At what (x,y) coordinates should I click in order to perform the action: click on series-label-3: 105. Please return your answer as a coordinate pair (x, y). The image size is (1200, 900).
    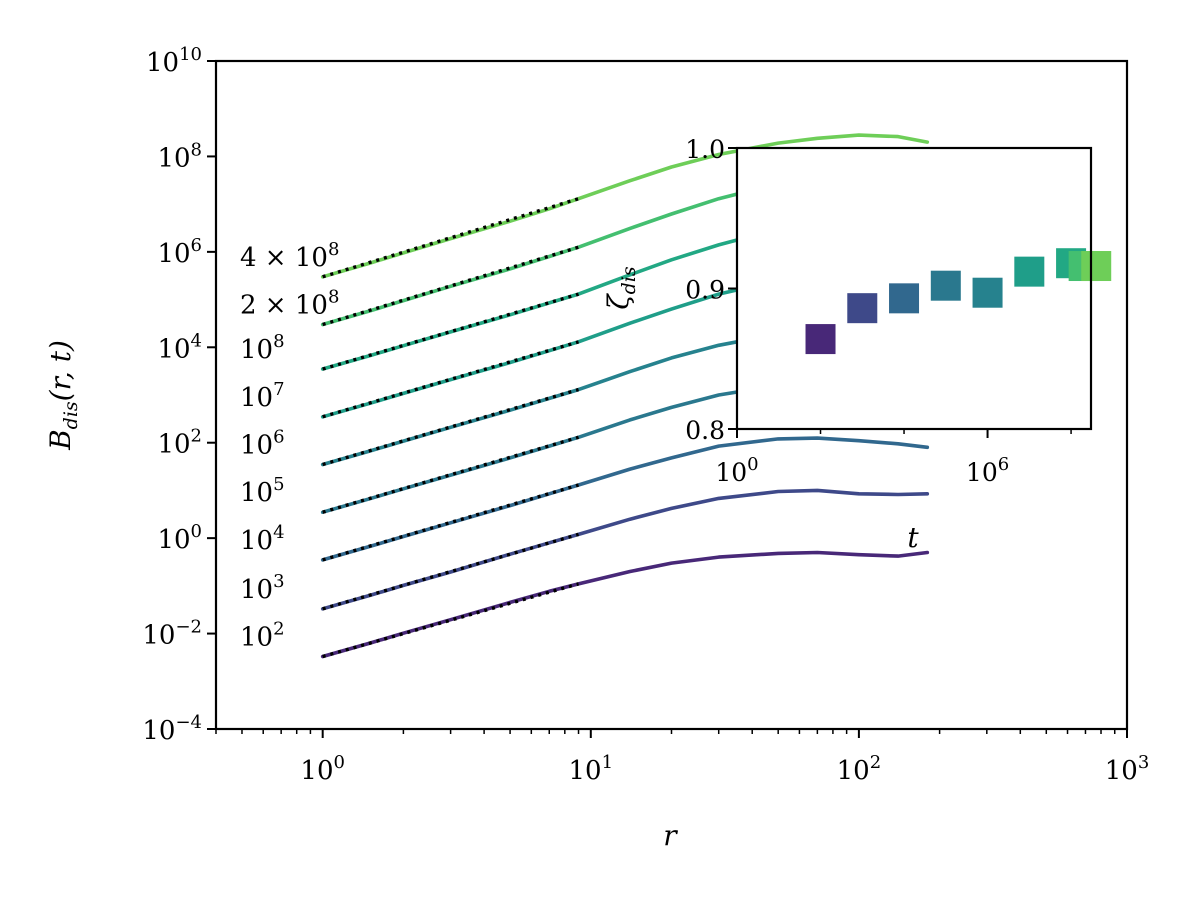
    Looking at the image, I should click on (262, 491).